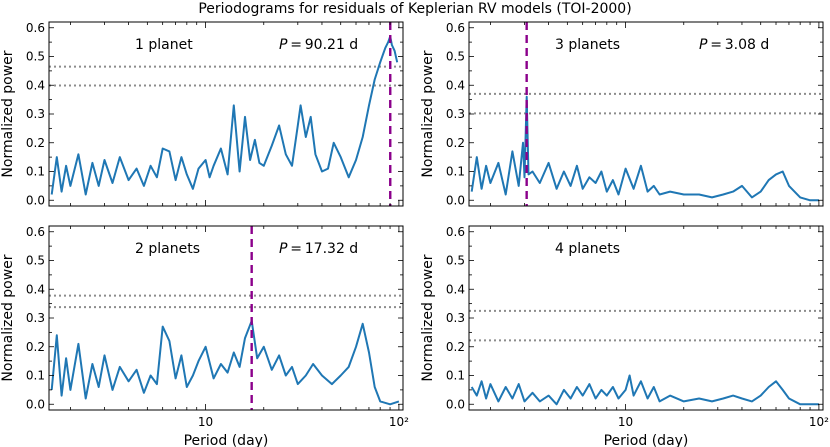 This screenshot has width=830, height=447. What do you see at coordinates (318, 249) in the screenshot?
I see `period-label: P = 17.32 d` at bounding box center [318, 249].